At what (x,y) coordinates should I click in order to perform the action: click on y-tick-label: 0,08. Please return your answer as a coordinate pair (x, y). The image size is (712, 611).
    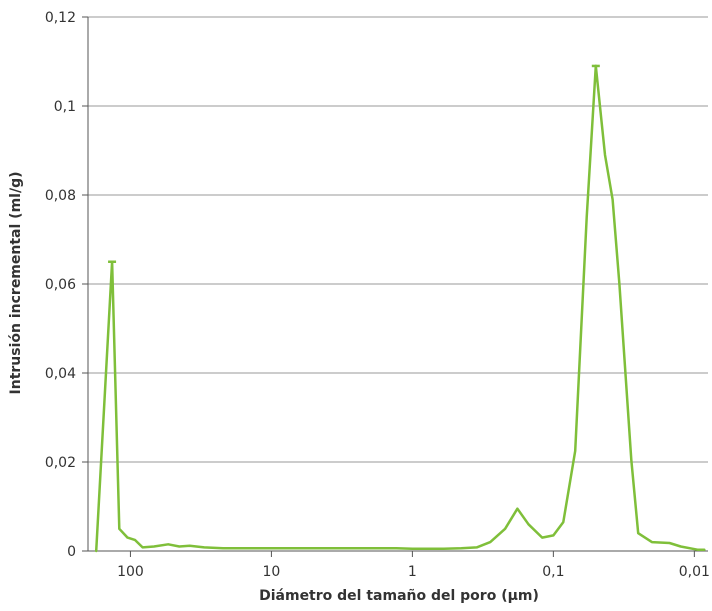
    Looking at the image, I should click on (60, 196).